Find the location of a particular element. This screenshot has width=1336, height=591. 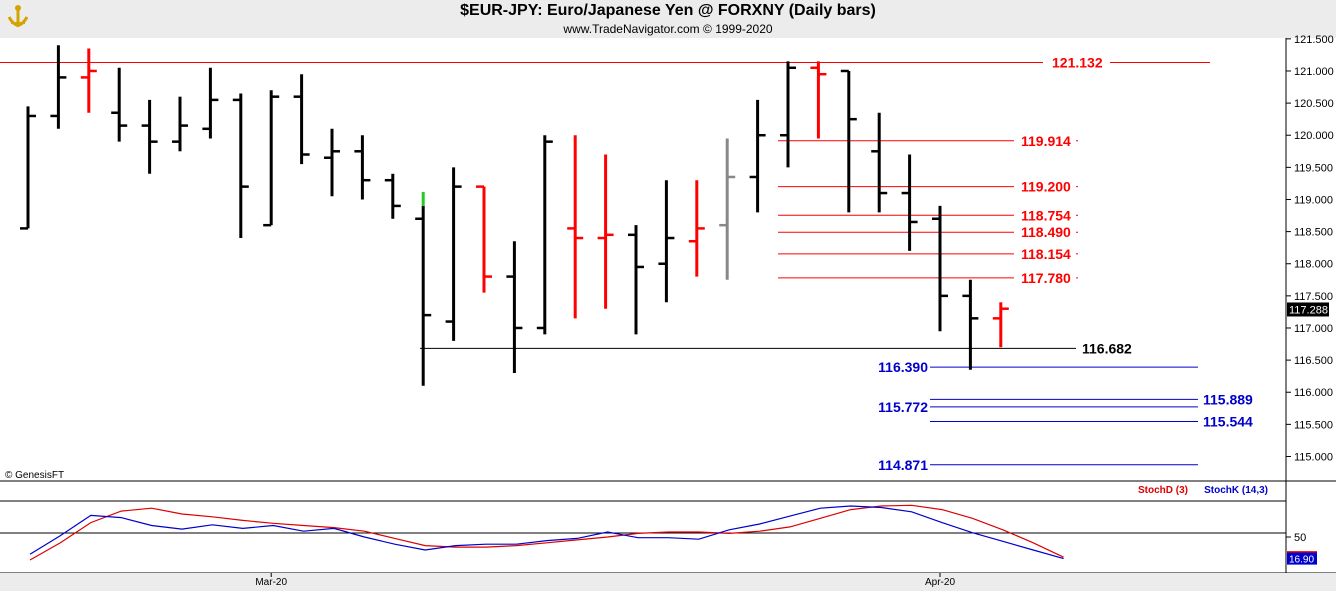

stoch-series-line is located at coordinates (546, 532).